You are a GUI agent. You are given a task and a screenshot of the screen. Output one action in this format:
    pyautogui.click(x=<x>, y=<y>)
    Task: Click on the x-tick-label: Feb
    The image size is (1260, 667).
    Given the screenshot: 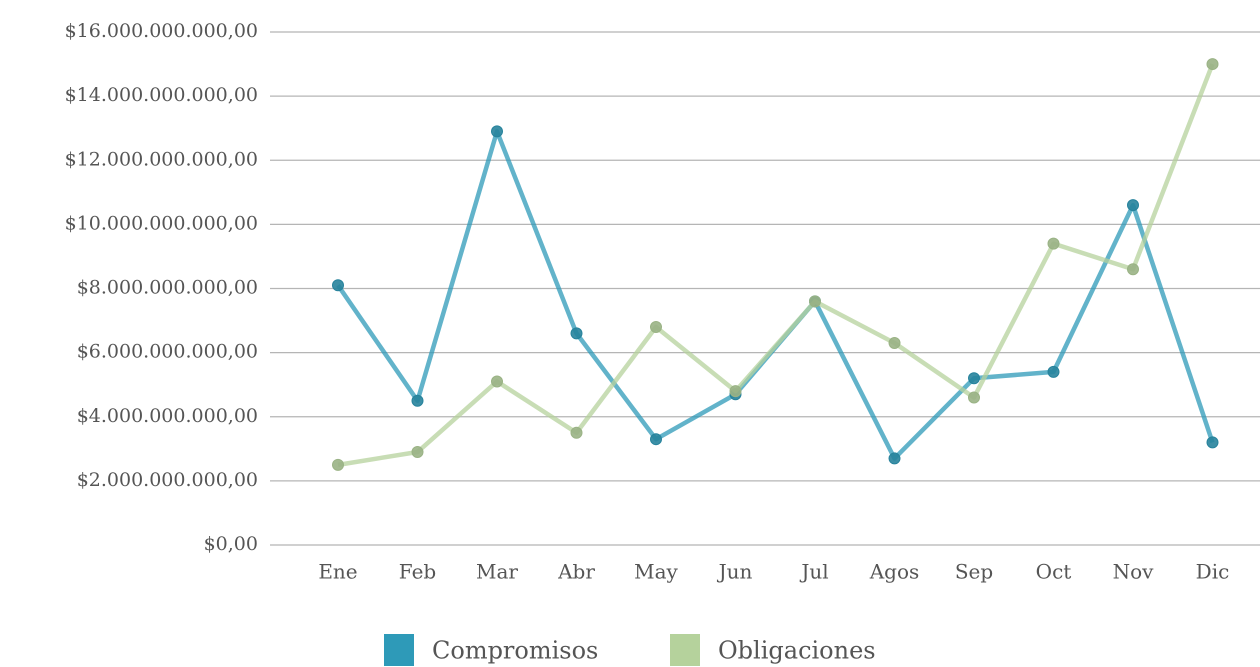 What is the action you would take?
    pyautogui.click(x=417, y=572)
    